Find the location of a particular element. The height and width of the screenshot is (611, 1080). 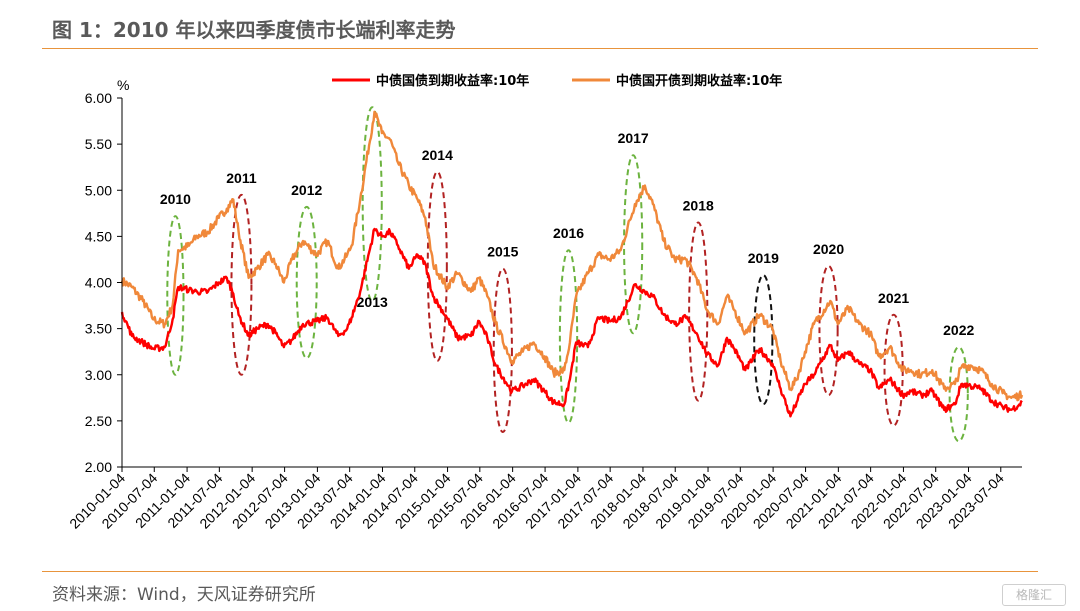

title-divider is located at coordinates (540, 48).